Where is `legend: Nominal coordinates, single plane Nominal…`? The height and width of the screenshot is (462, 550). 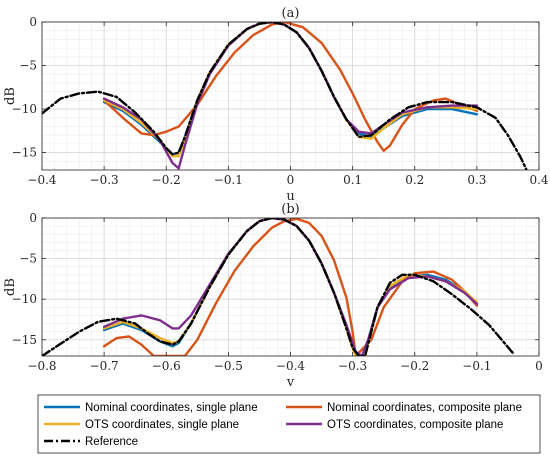
legend: Nominal coordinates, single plane Nominal… is located at coordinates (289, 424).